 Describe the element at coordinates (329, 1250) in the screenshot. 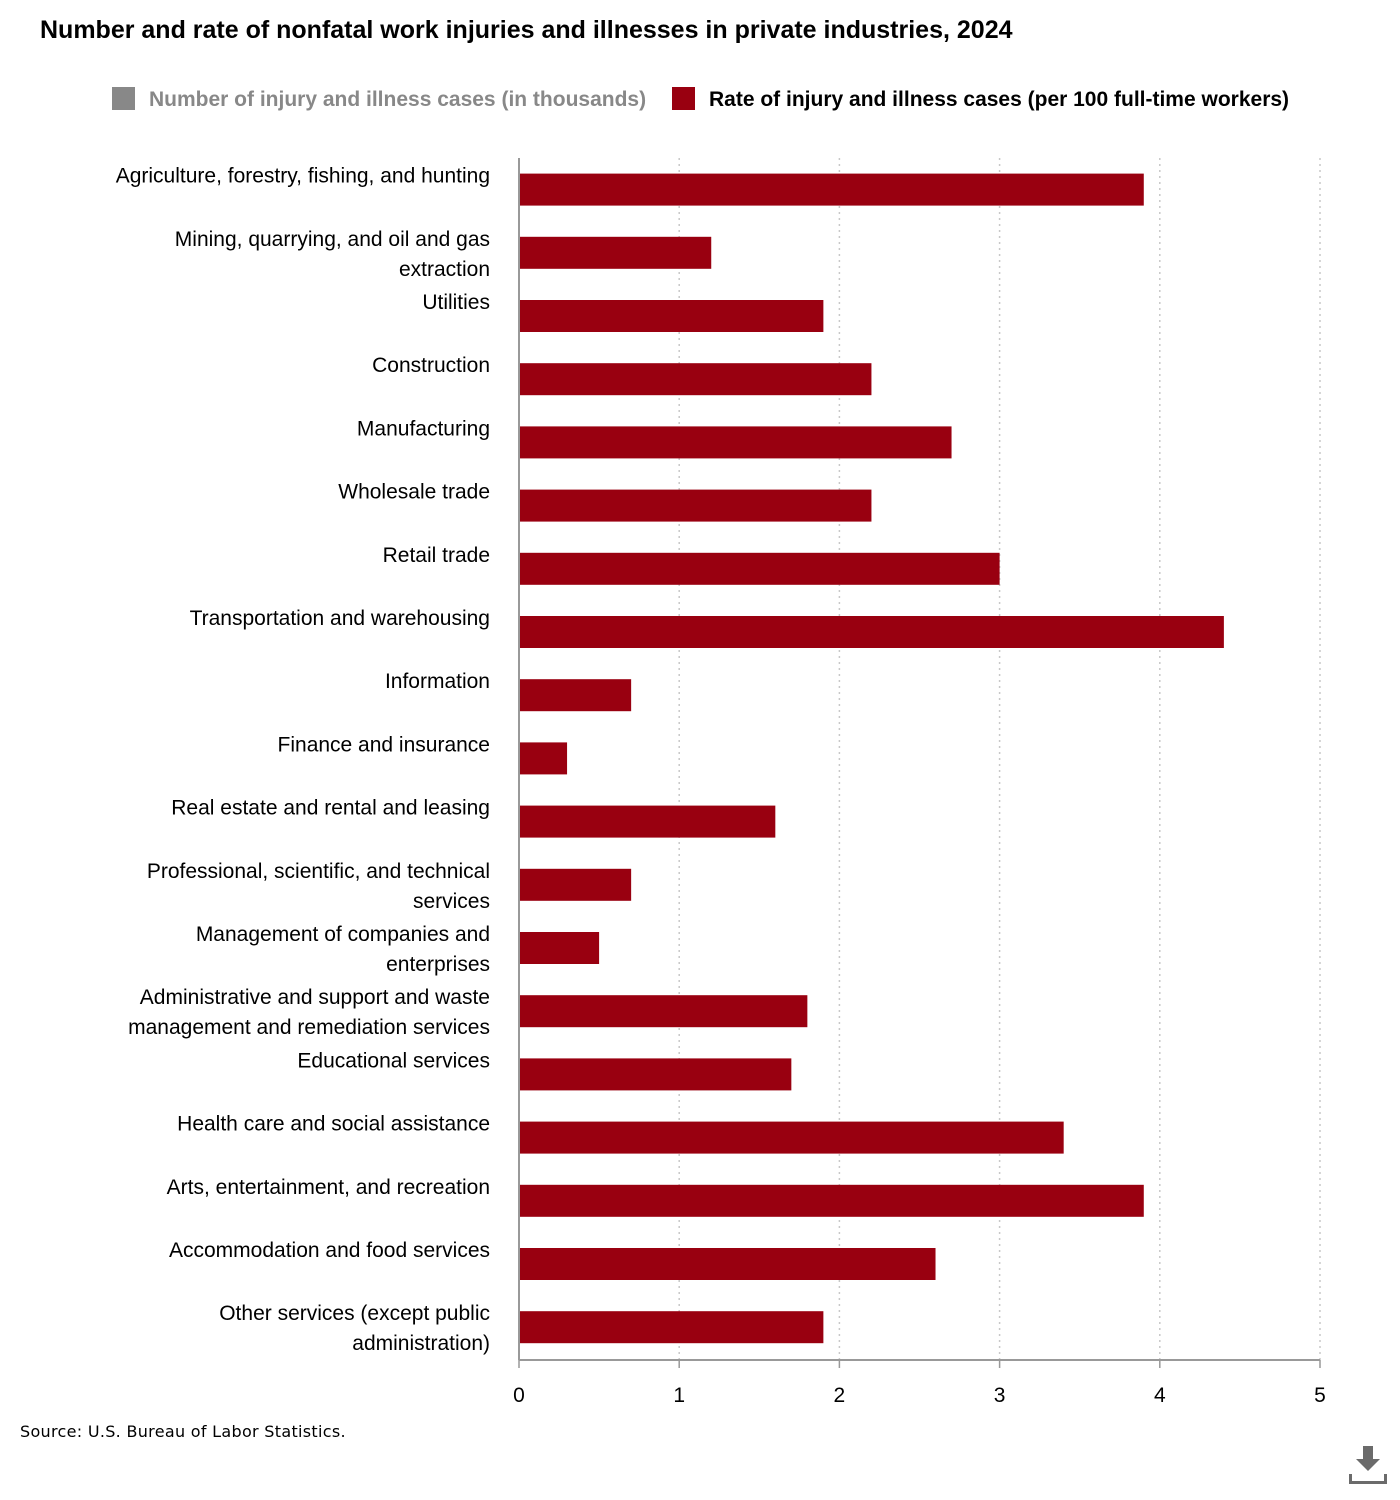

I see `category-label: Accommodation and food services` at that location.